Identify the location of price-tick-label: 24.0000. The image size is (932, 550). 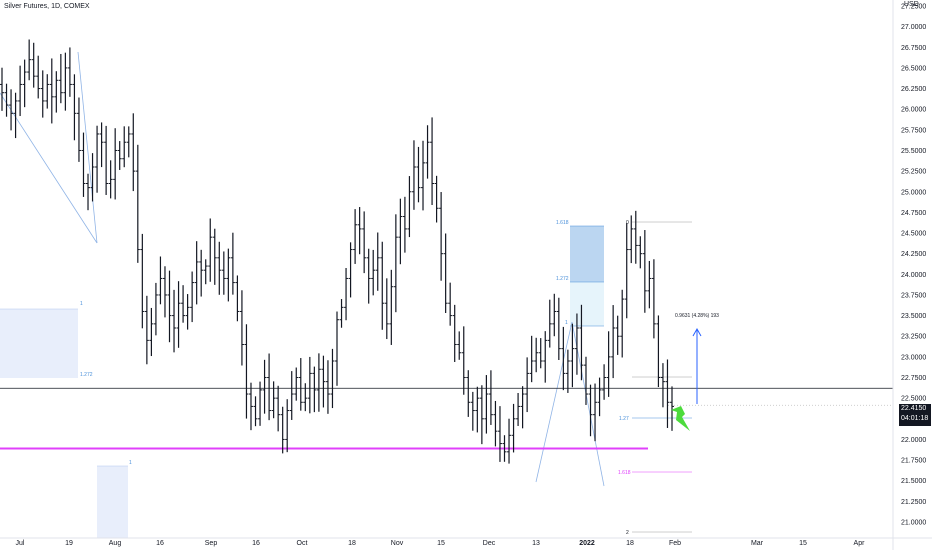
(913, 275).